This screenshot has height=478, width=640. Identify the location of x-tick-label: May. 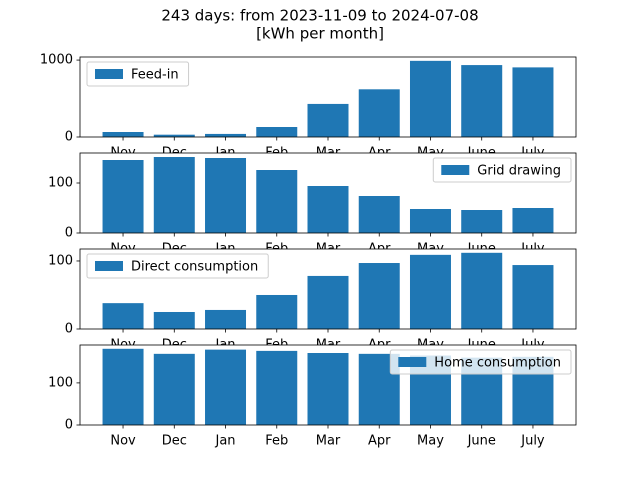
(430, 441).